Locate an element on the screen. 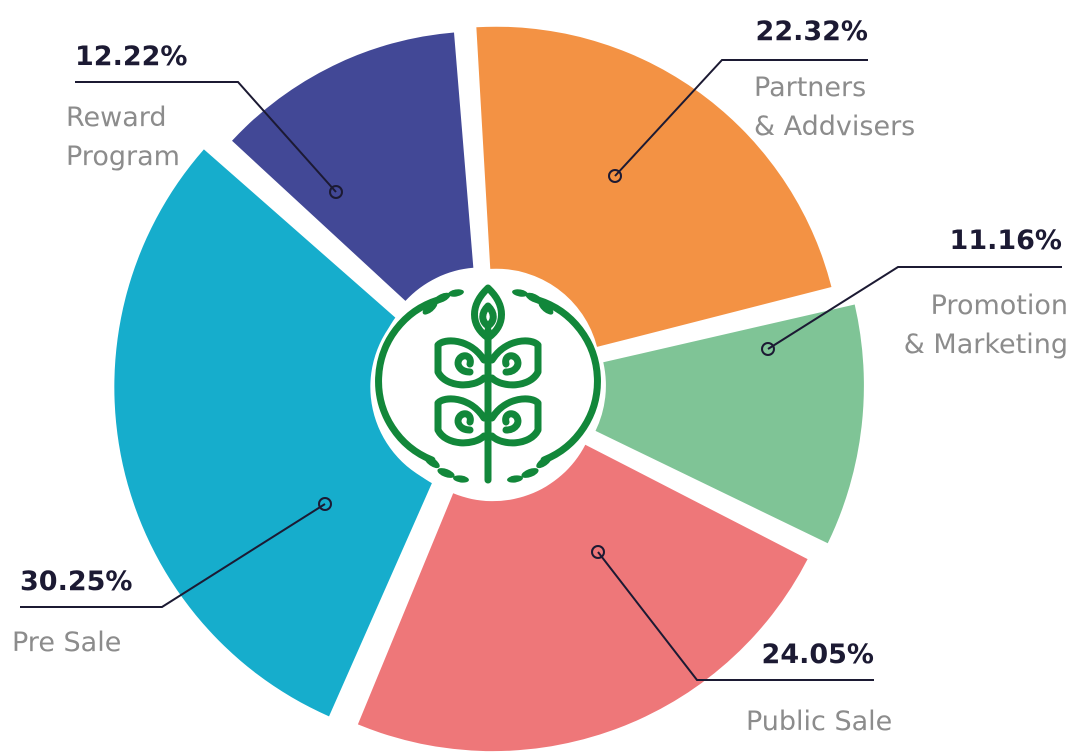 This screenshot has width=1084, height=752. slice-category-label: Pre Sale is located at coordinates (66, 642).